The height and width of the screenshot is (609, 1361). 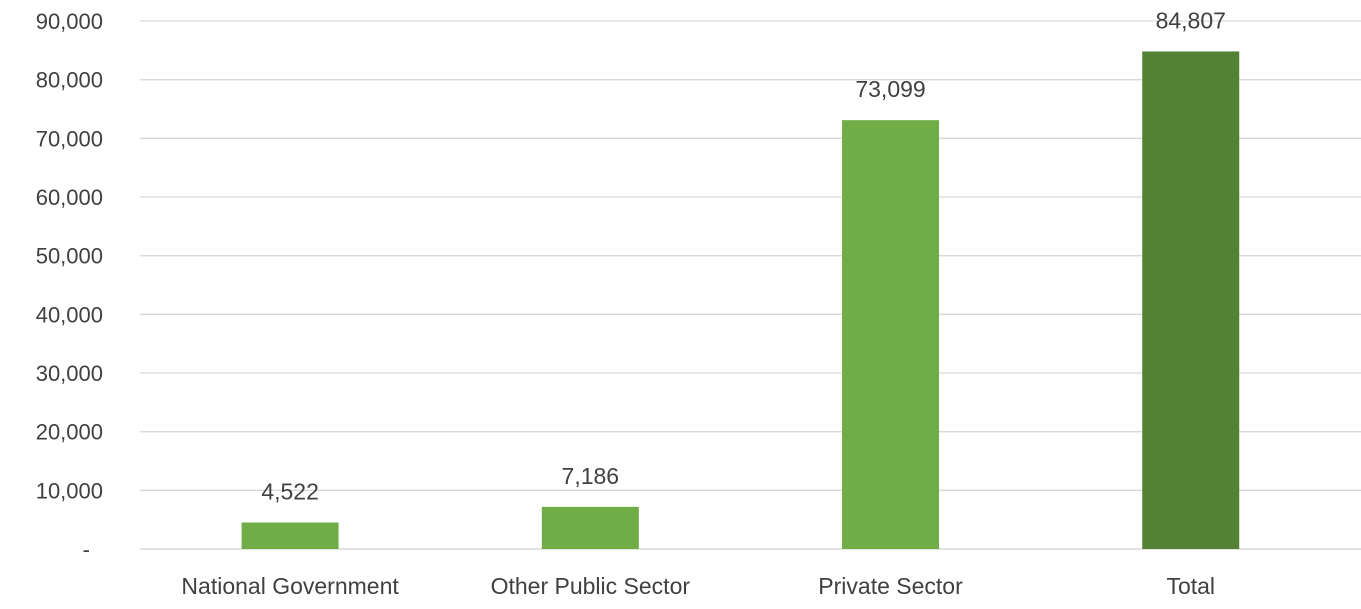 I want to click on category-label: Other Public Sector, so click(x=591, y=586).